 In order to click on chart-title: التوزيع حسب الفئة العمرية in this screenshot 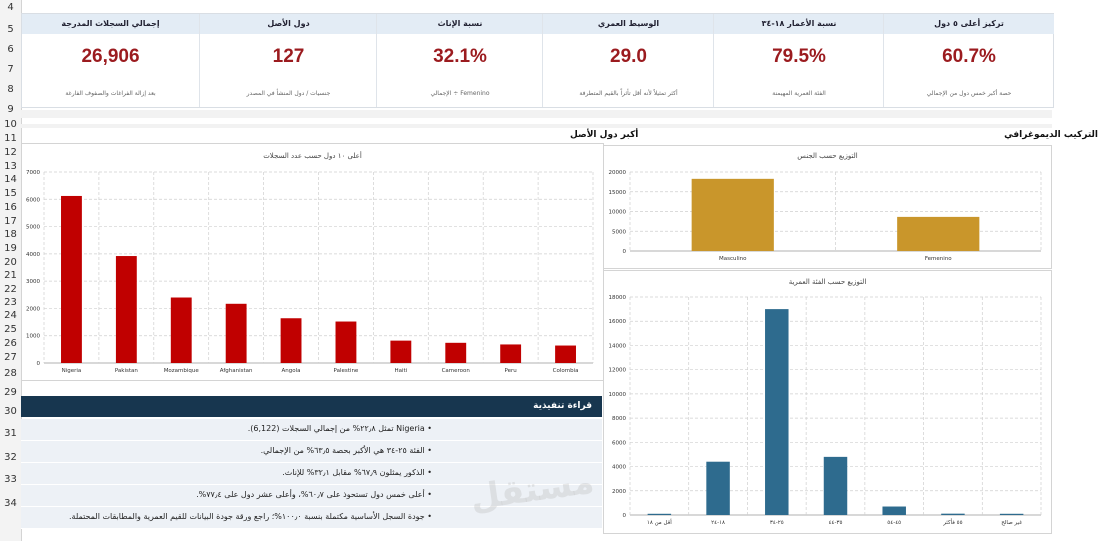, I will do `click(827, 282)`.